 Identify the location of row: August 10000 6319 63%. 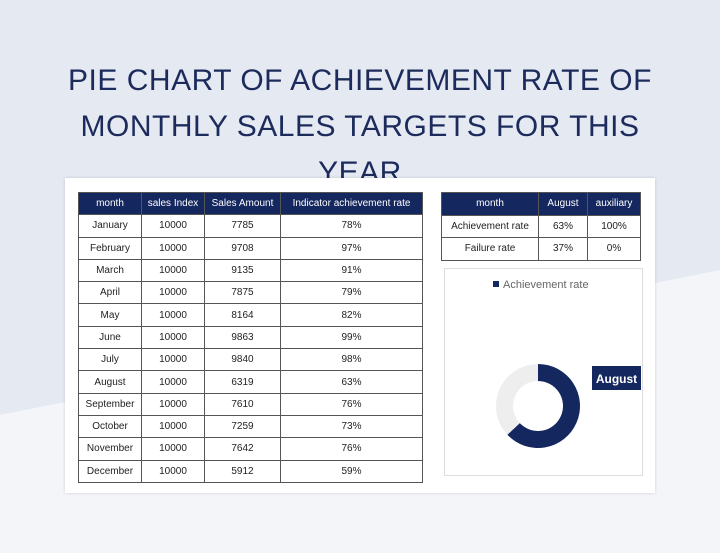
(250, 382).